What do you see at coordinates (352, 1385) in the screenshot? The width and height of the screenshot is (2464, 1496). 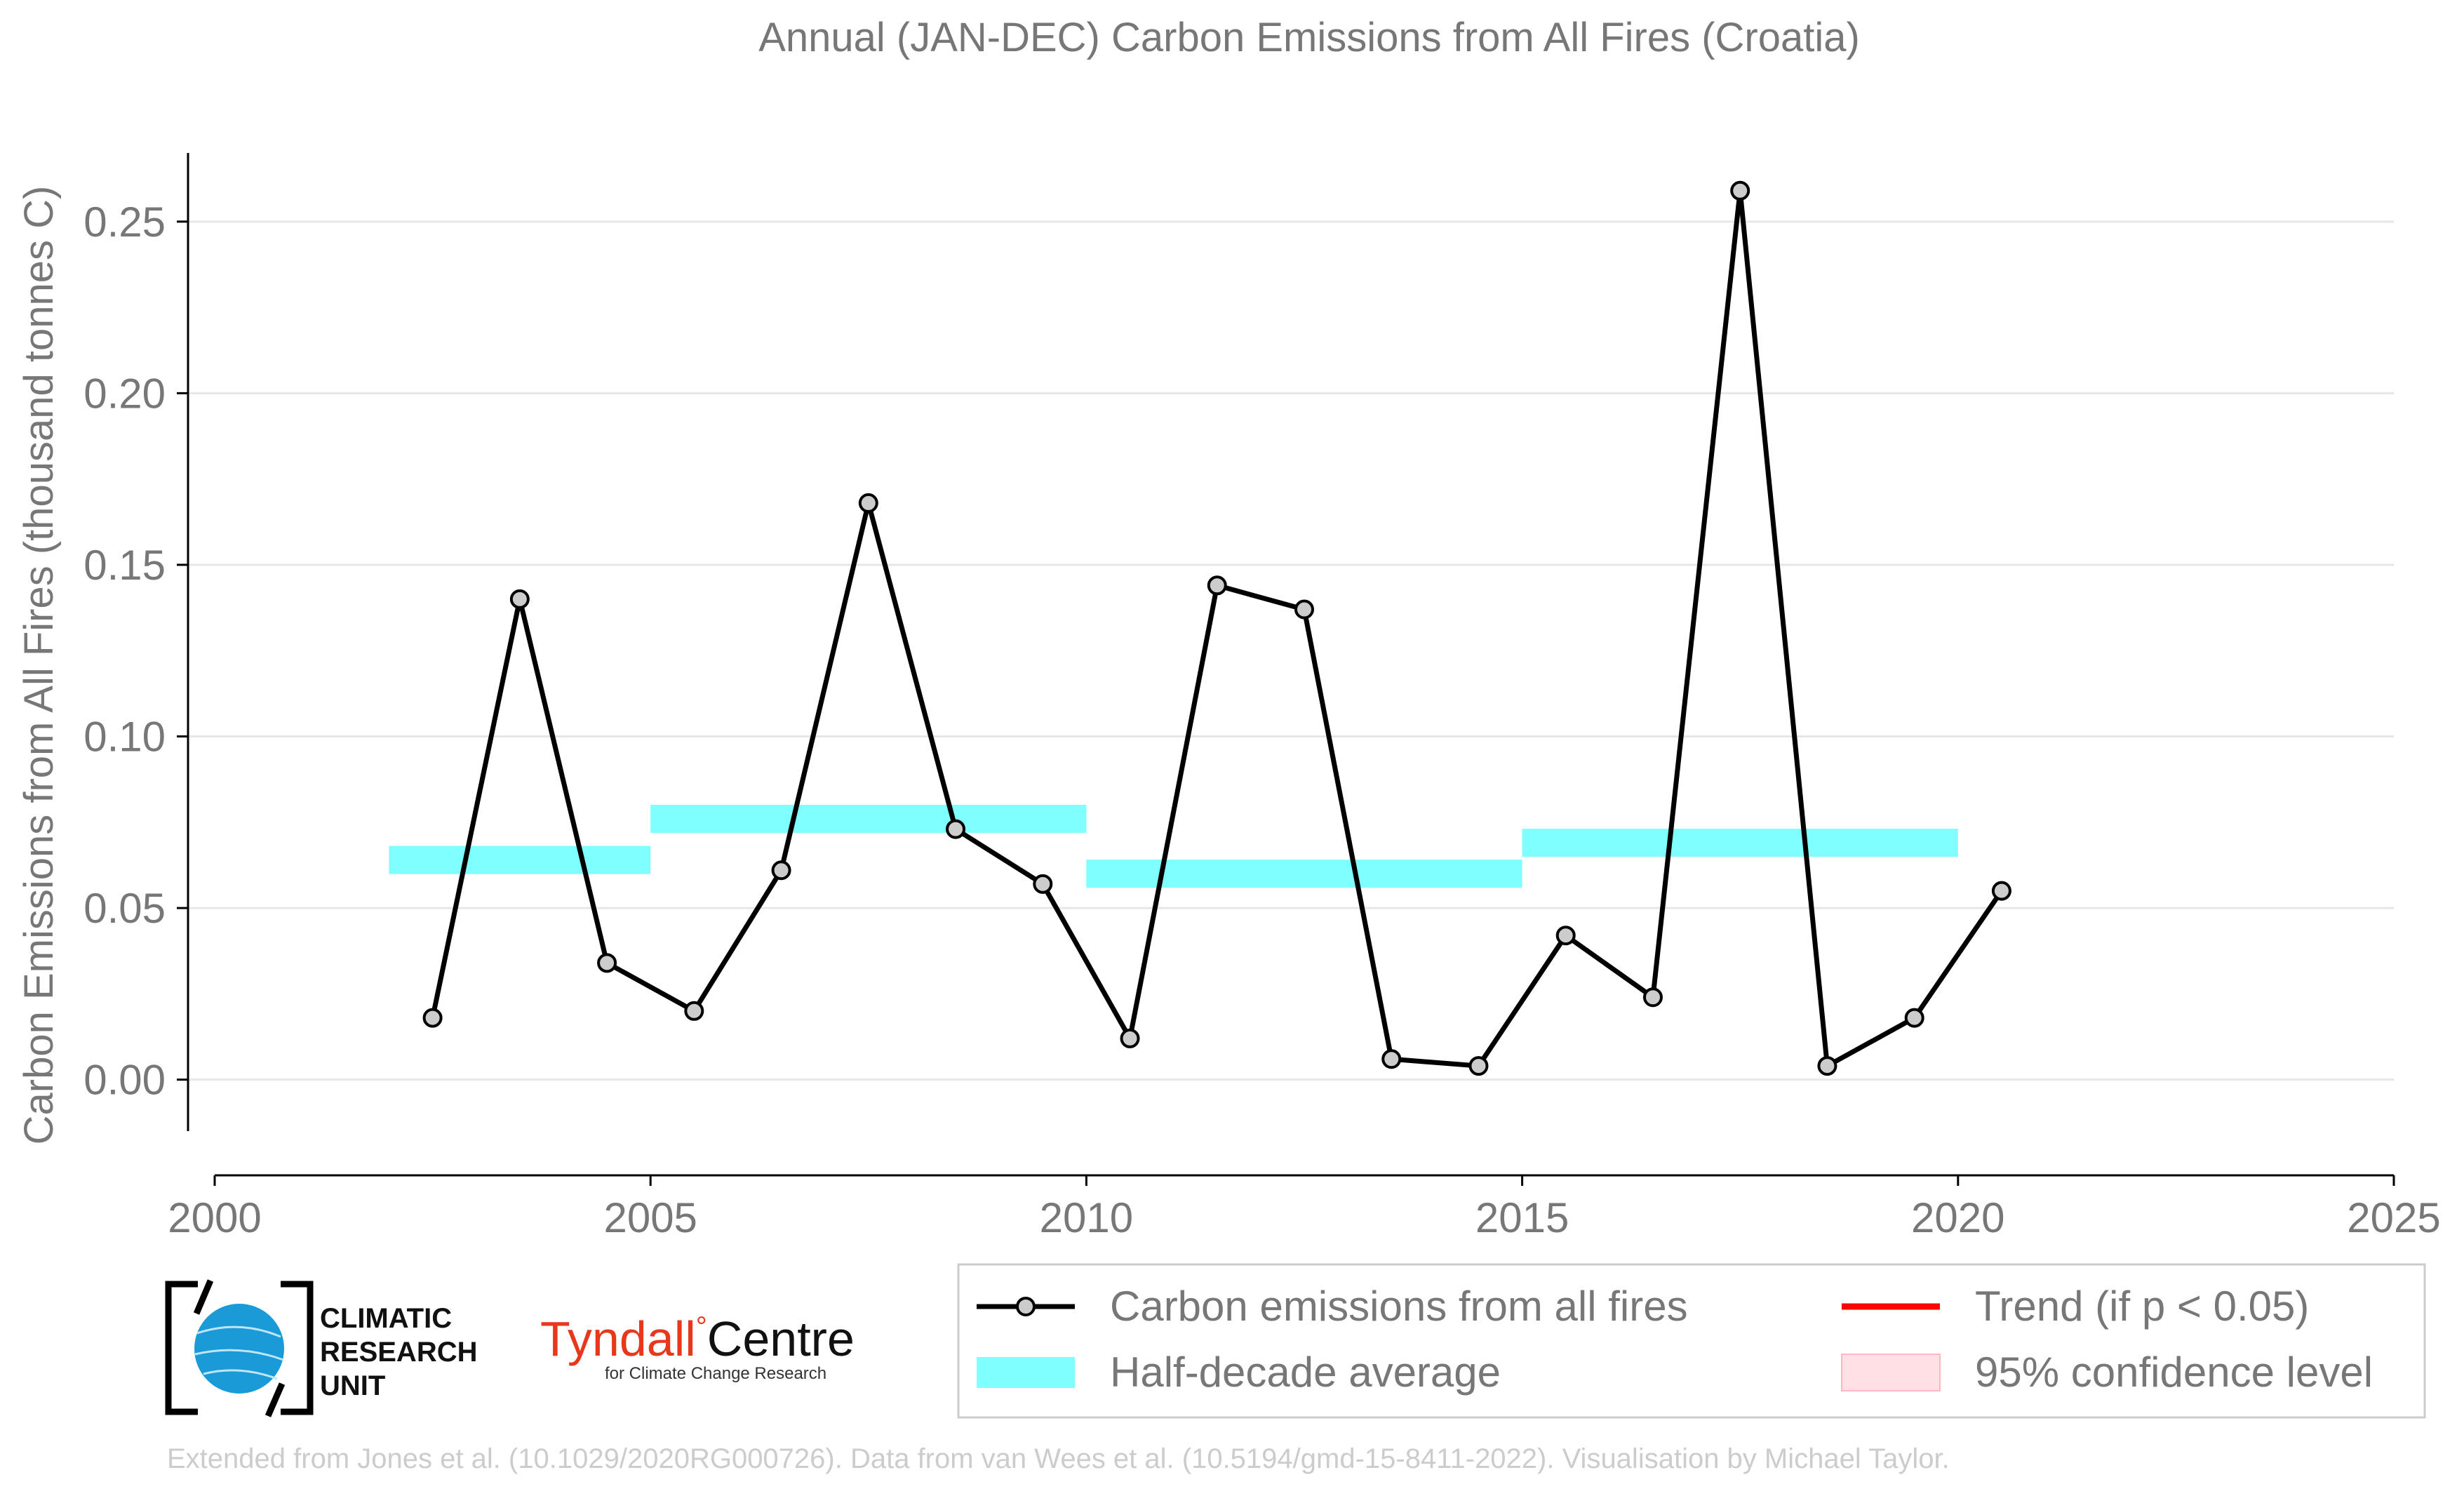 I see `cru-text-line3: UNIT` at bounding box center [352, 1385].